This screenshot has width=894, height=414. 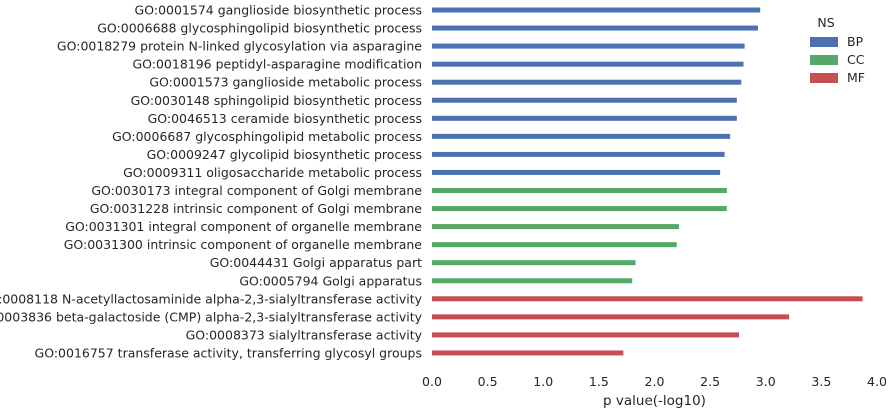 I want to click on x-tick-label: 0.0, so click(x=432, y=381).